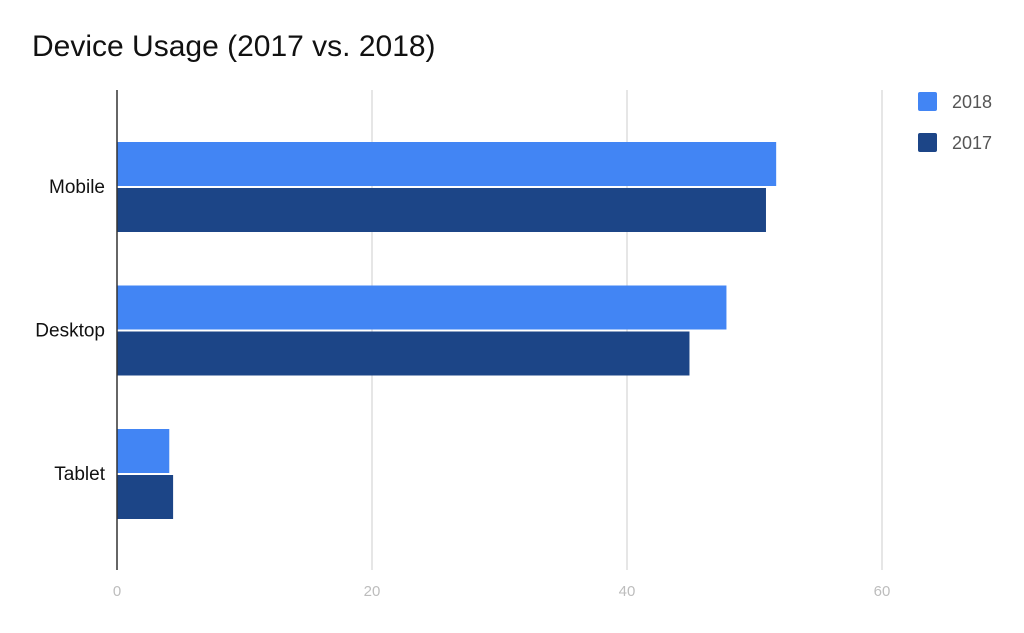 The image size is (1024, 633). I want to click on x-tick-label: 60, so click(882, 591).